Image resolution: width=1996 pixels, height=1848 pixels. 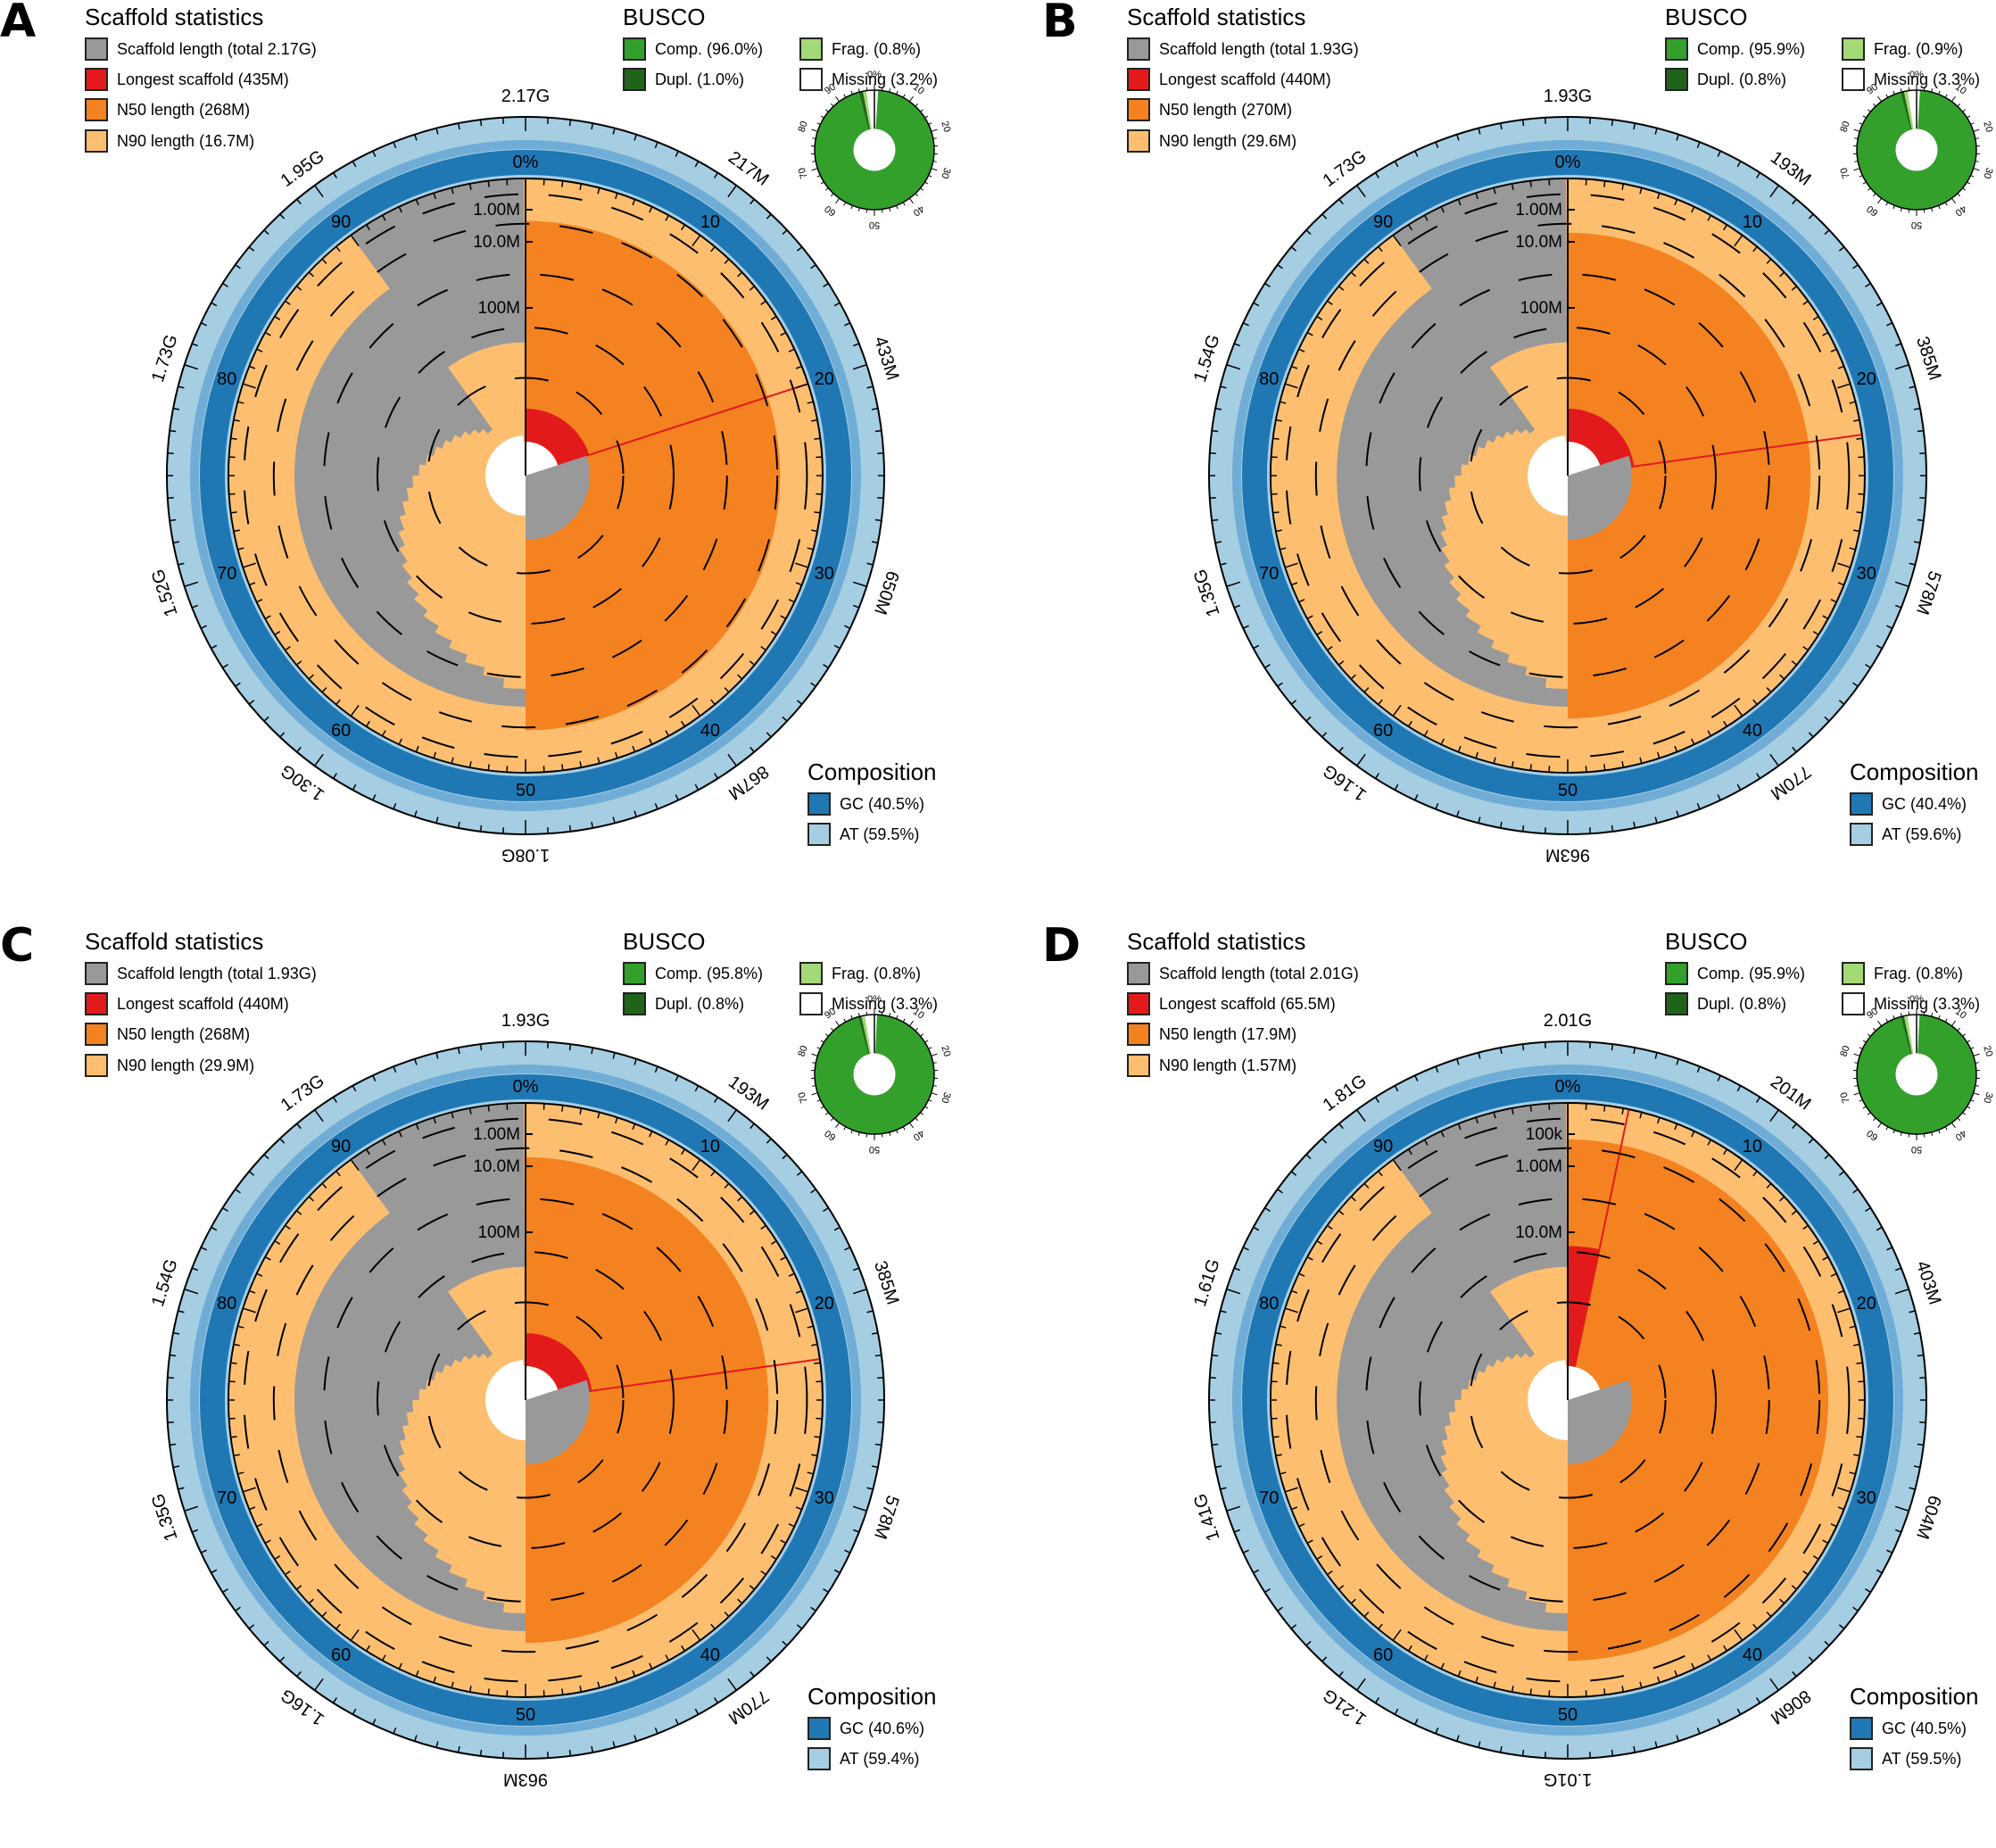 I want to click on busco-tick-label: 70, so click(x=804, y=173).